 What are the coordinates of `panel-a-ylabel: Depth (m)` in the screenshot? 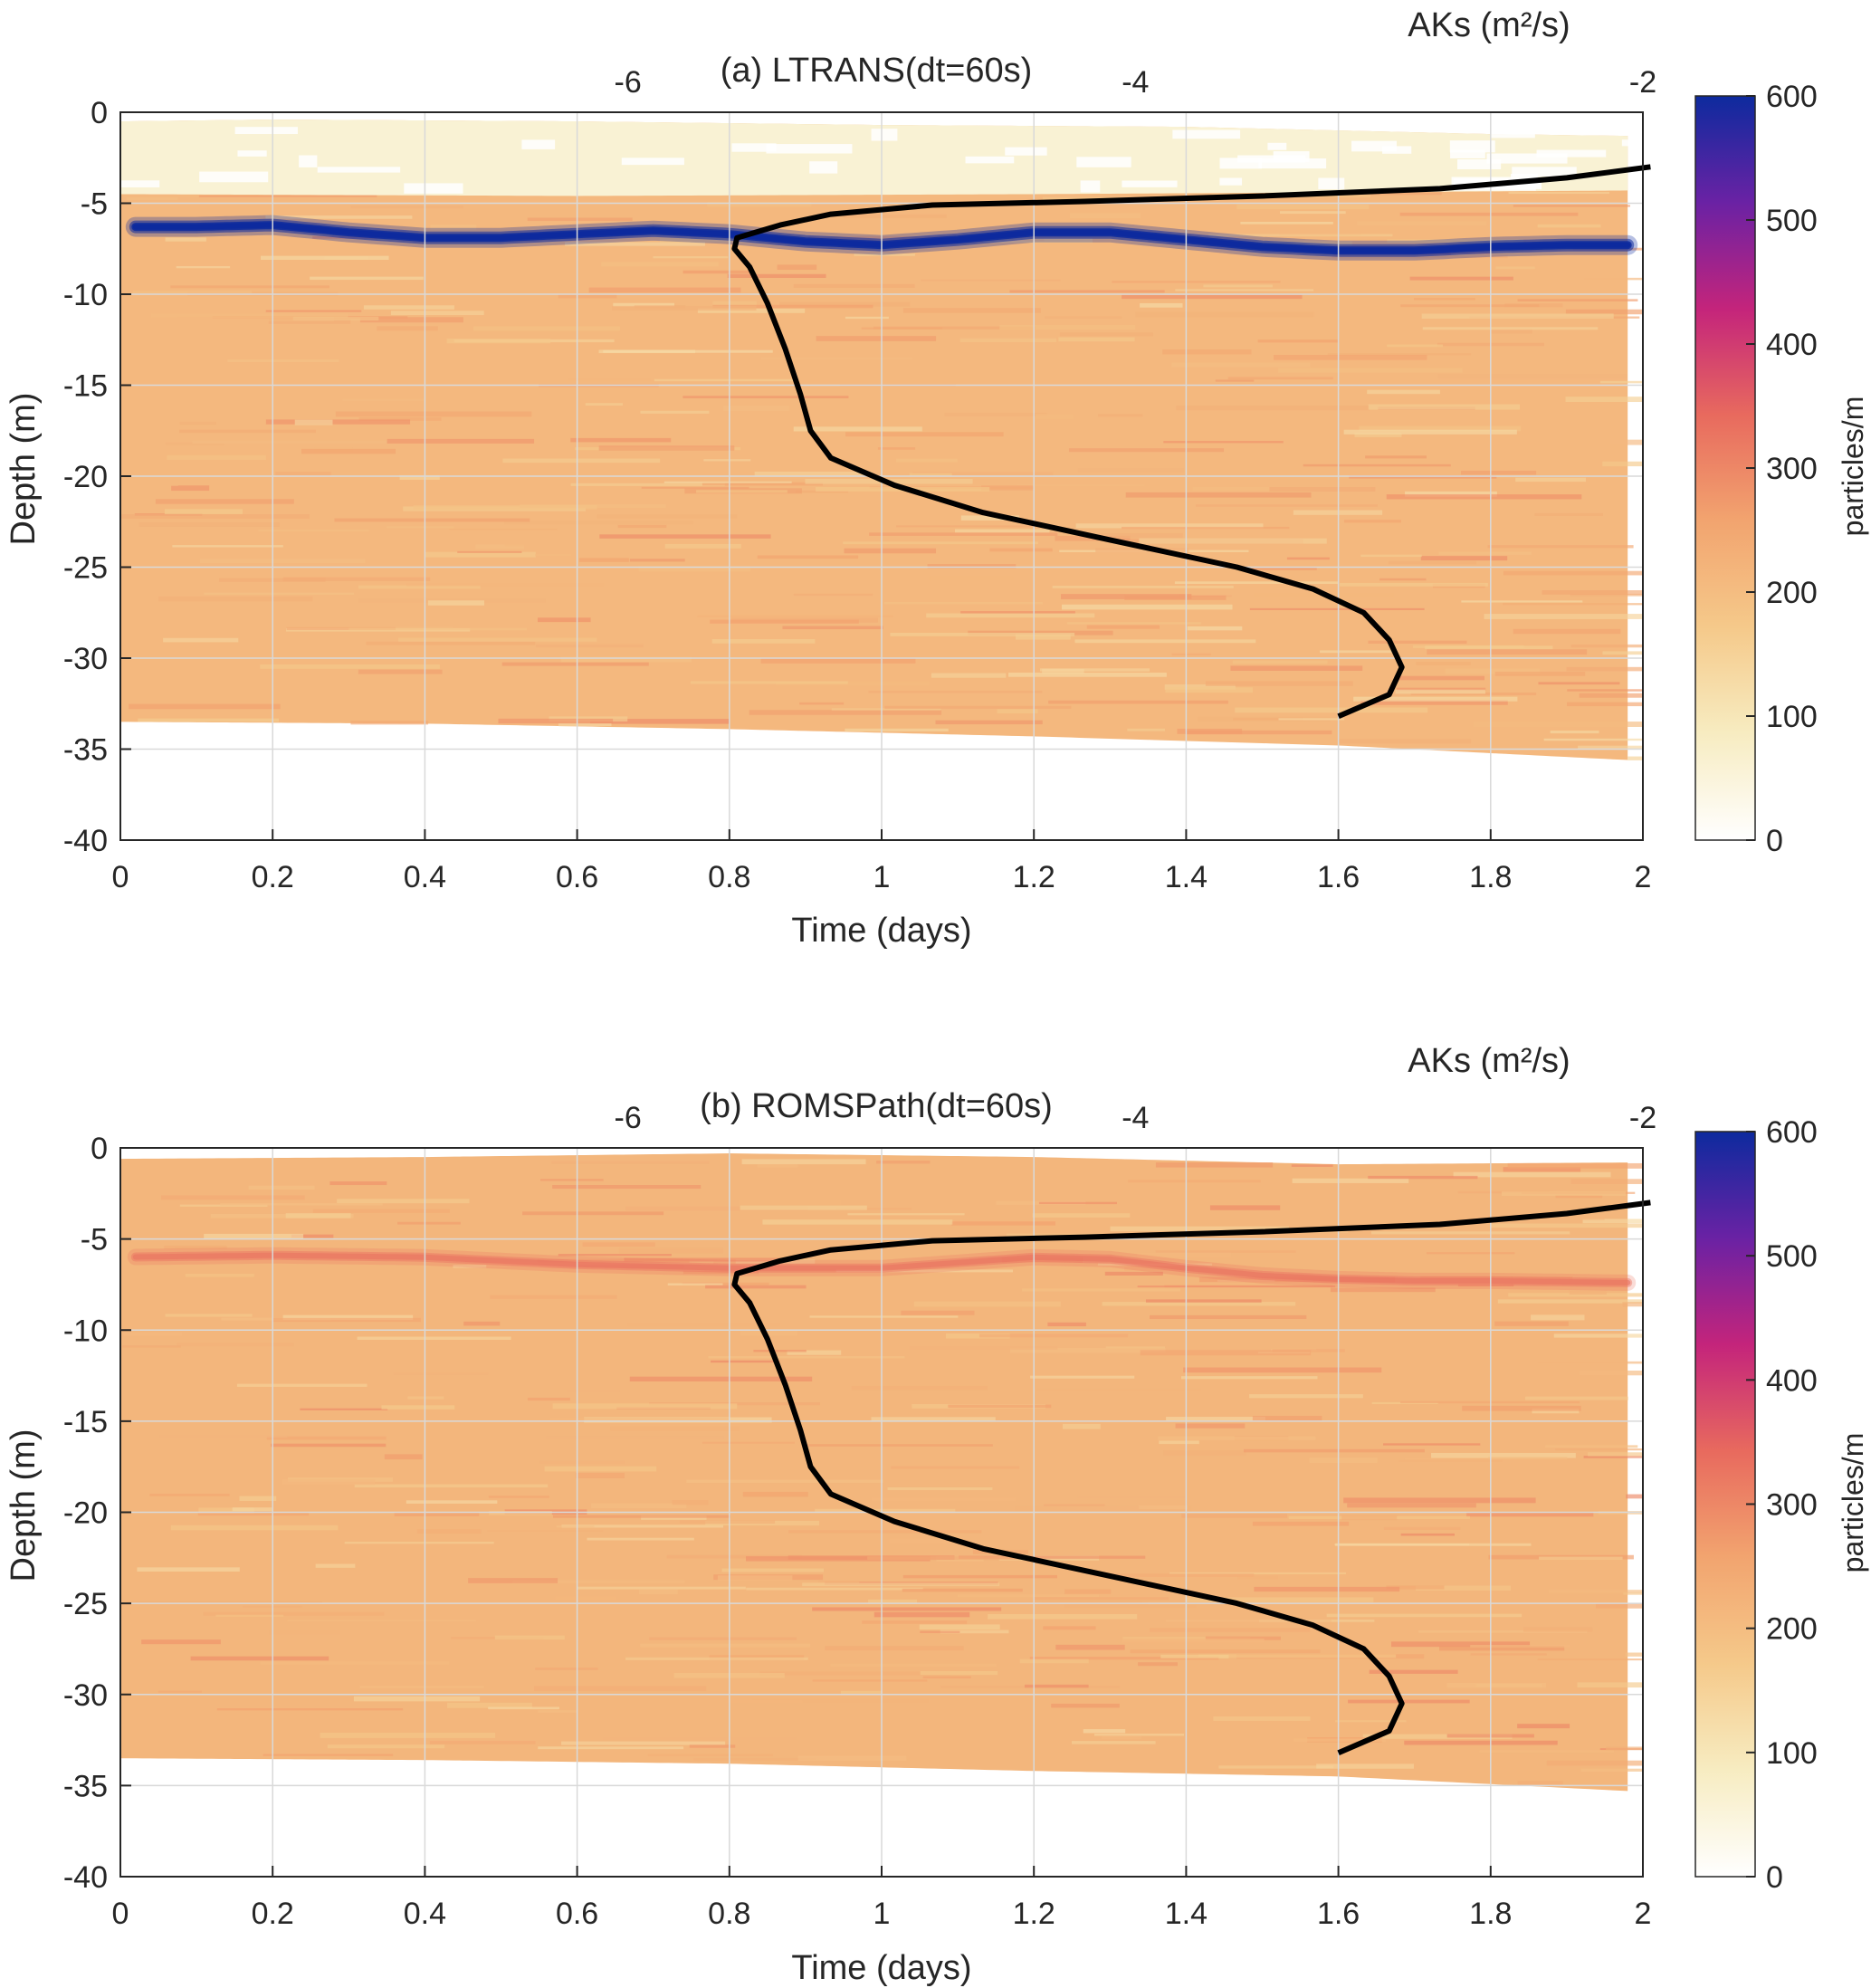 It's located at (24, 469).